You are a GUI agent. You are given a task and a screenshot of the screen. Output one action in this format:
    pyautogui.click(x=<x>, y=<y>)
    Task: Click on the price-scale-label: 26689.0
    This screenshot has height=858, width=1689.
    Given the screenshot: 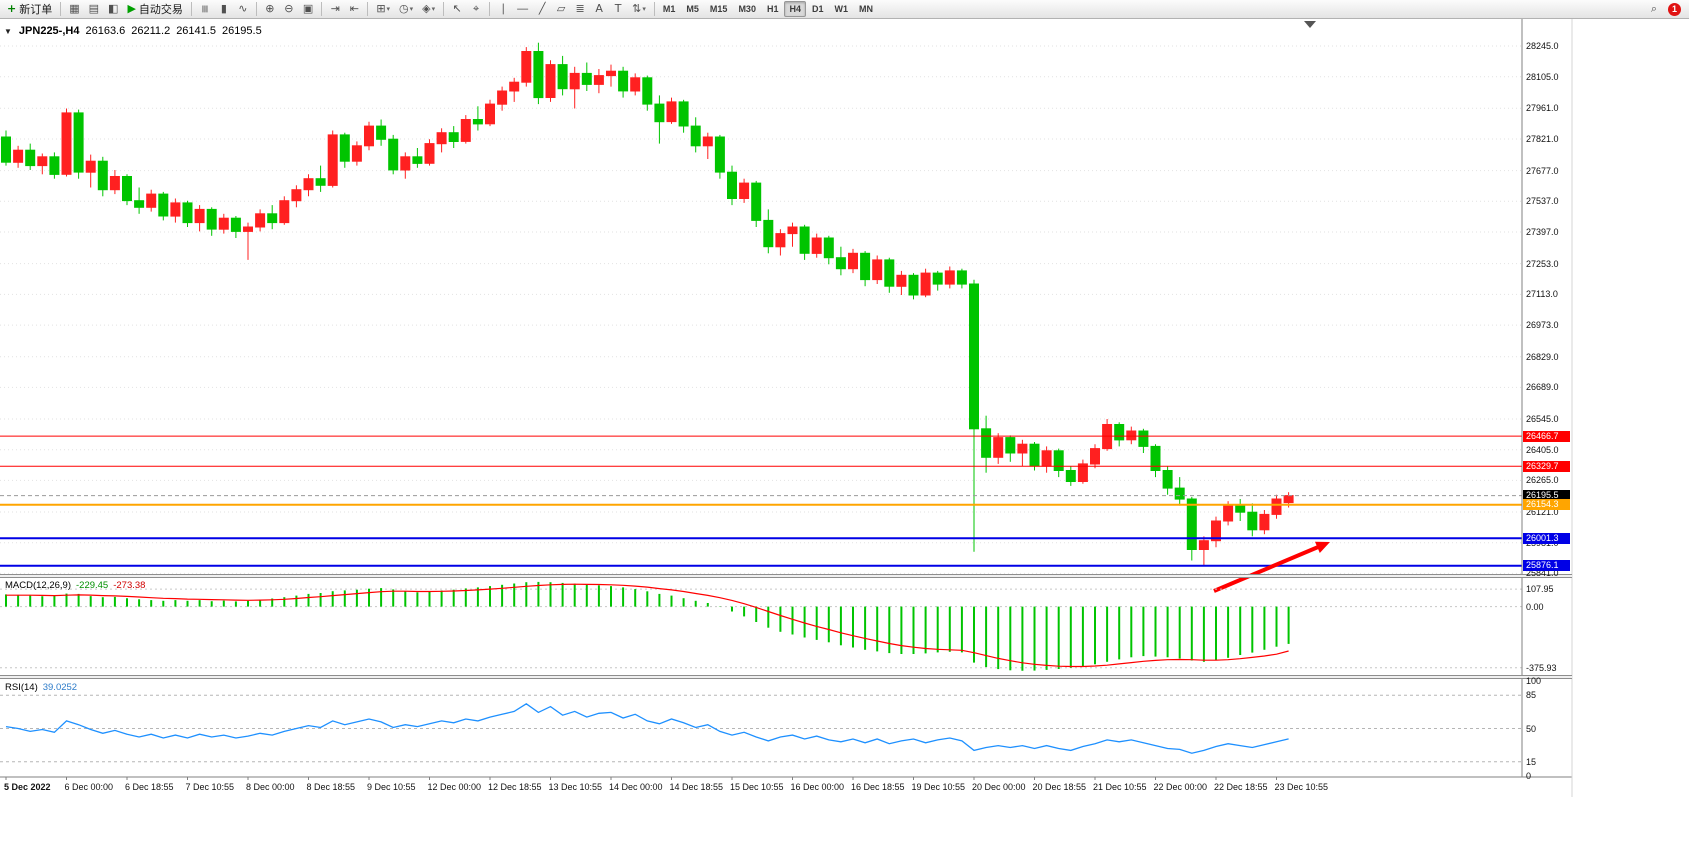 What is the action you would take?
    pyautogui.click(x=1542, y=387)
    